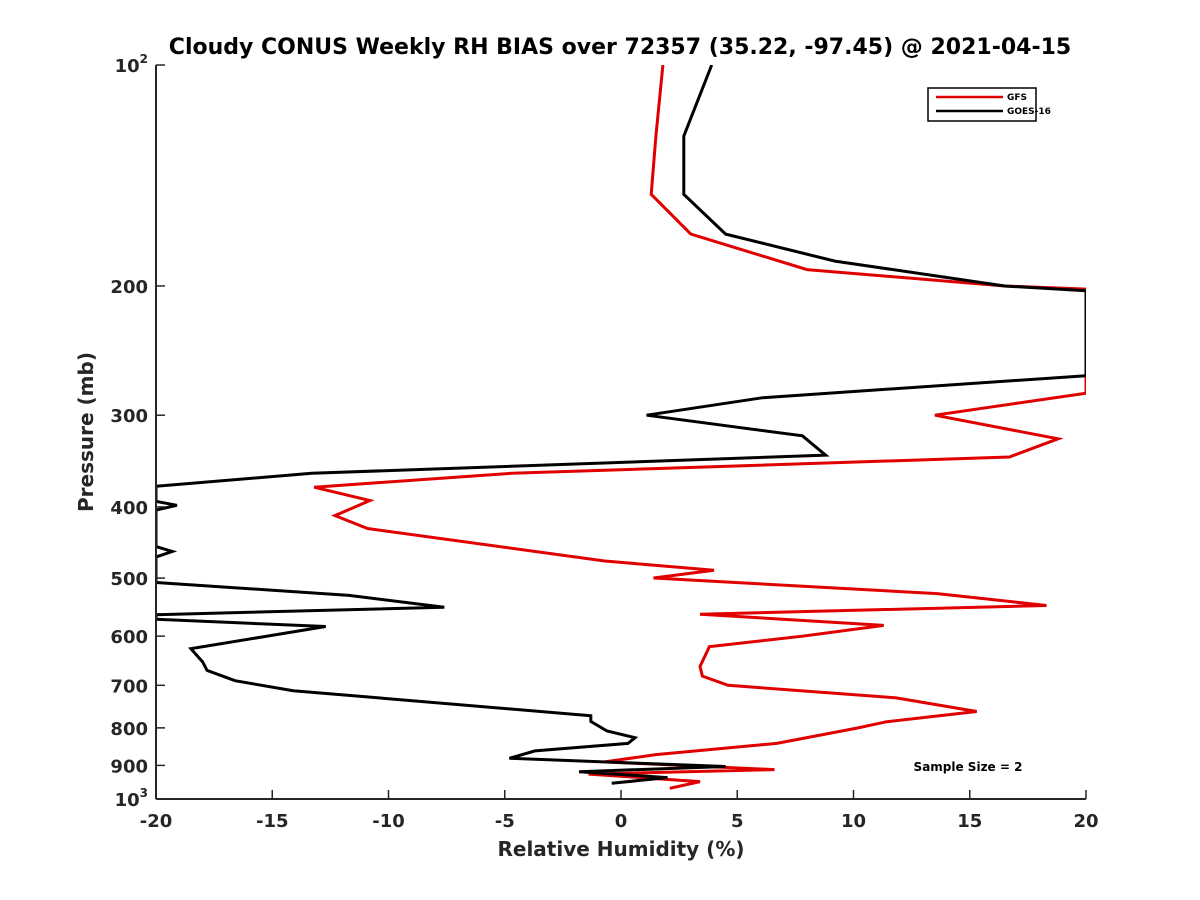 This screenshot has height=900, width=1200. Describe the element at coordinates (129, 416) in the screenshot. I see `y-tick-label: 300` at that location.